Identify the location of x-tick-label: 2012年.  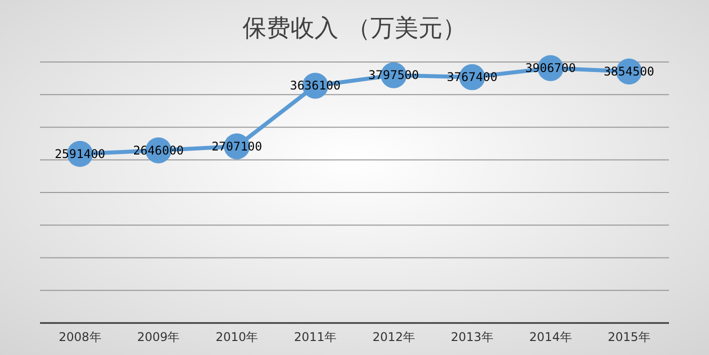
(393, 337).